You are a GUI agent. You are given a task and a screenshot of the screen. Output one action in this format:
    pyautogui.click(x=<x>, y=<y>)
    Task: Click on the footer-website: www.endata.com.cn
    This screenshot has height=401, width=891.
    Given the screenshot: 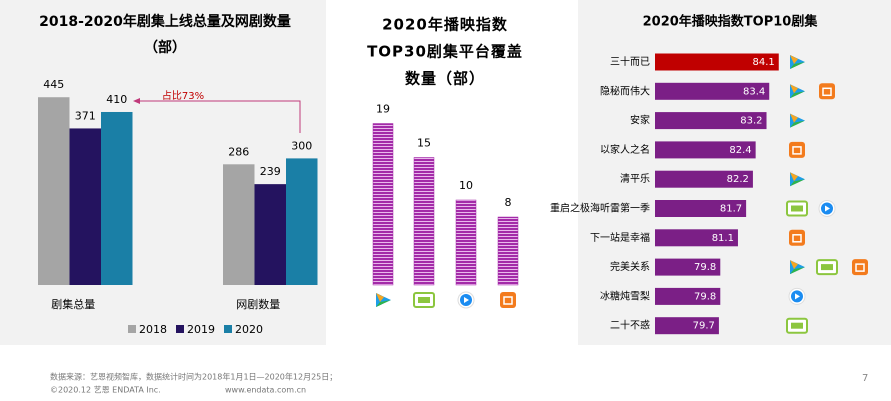 What is the action you would take?
    pyautogui.click(x=265, y=390)
    